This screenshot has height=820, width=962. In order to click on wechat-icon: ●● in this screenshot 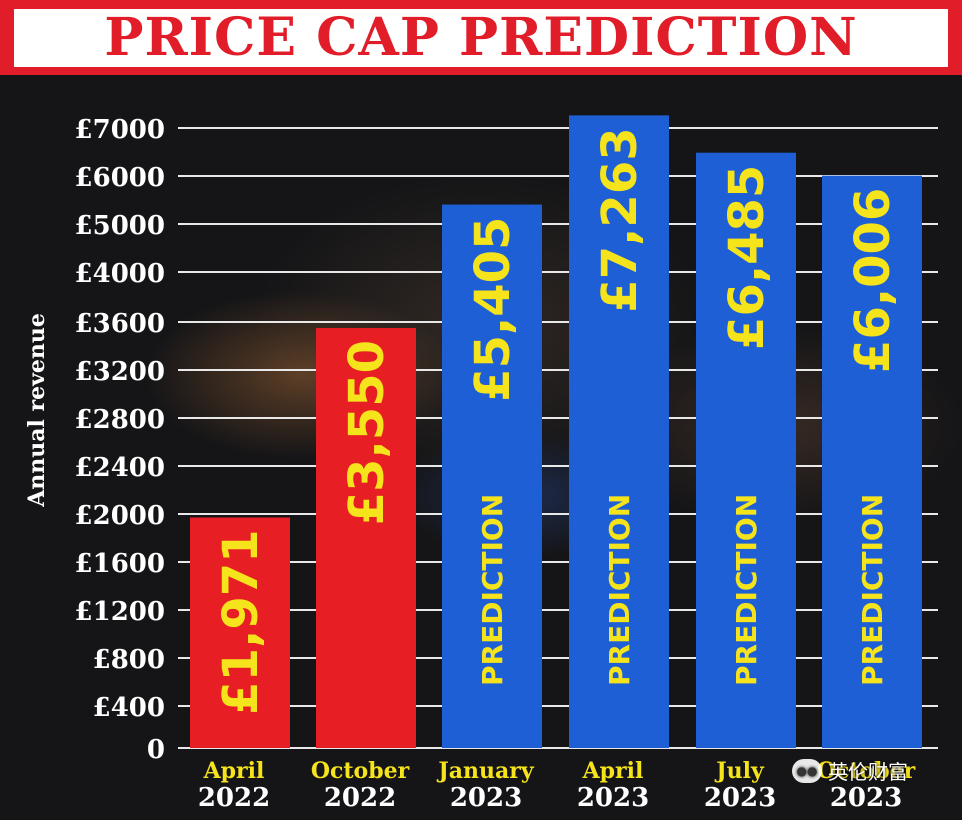, I will do `click(807, 770)`.